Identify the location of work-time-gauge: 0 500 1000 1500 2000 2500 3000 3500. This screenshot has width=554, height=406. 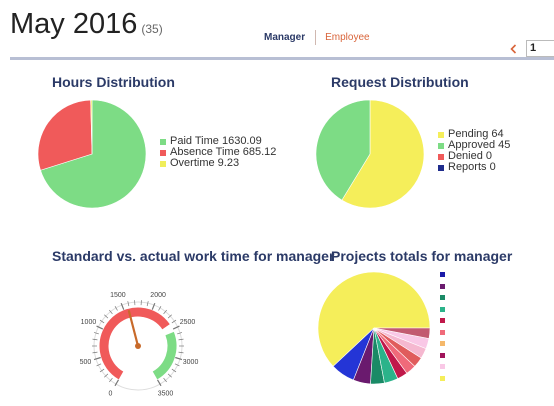
(139, 345).